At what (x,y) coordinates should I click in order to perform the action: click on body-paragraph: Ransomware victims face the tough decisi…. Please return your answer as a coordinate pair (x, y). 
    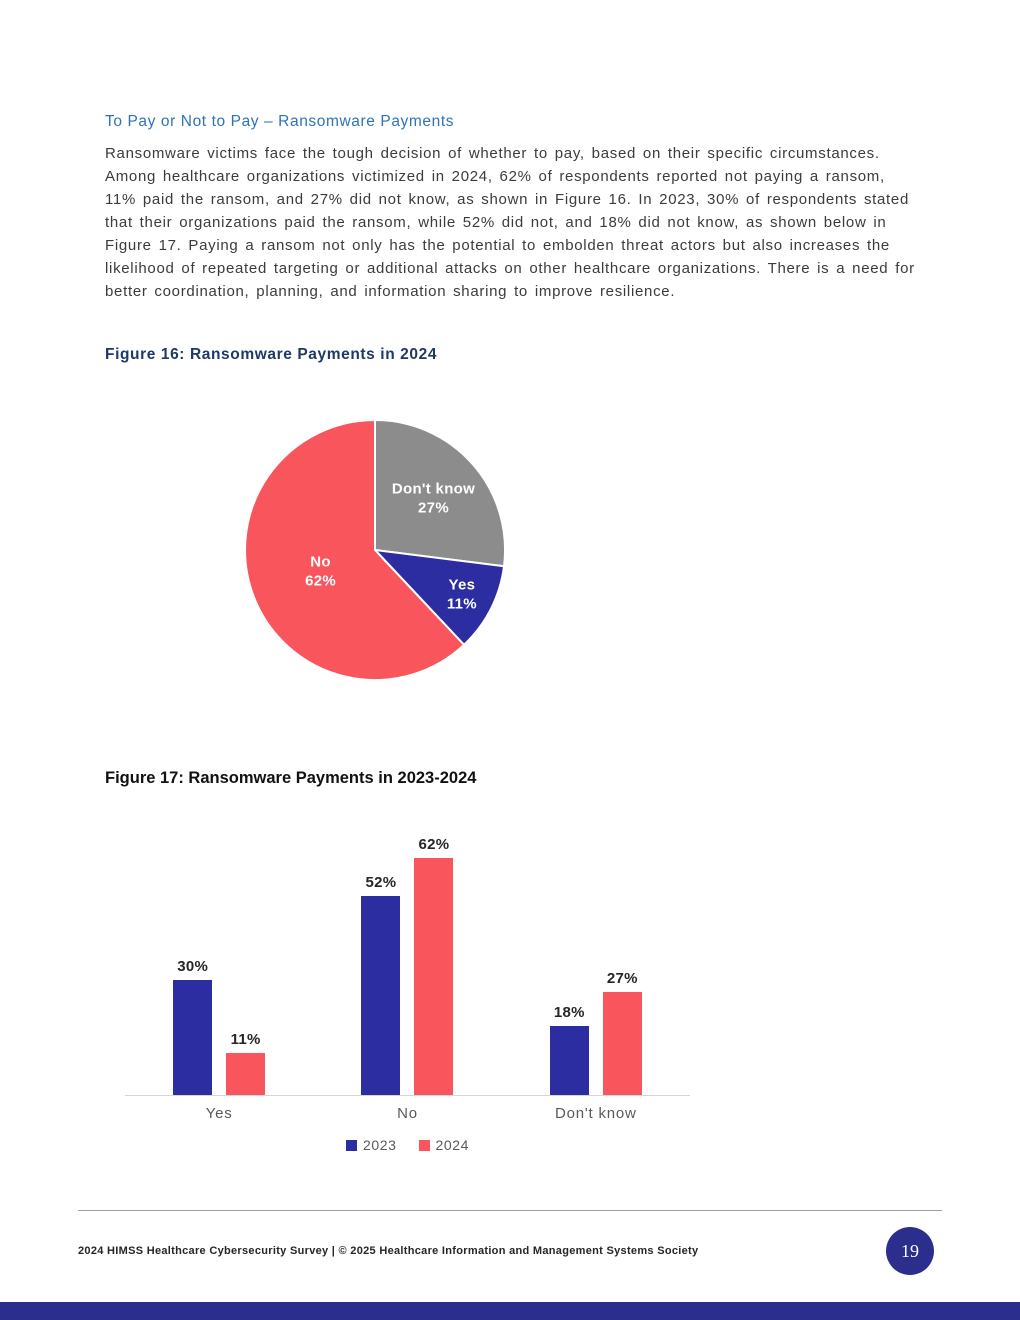
    Looking at the image, I should click on (510, 222).